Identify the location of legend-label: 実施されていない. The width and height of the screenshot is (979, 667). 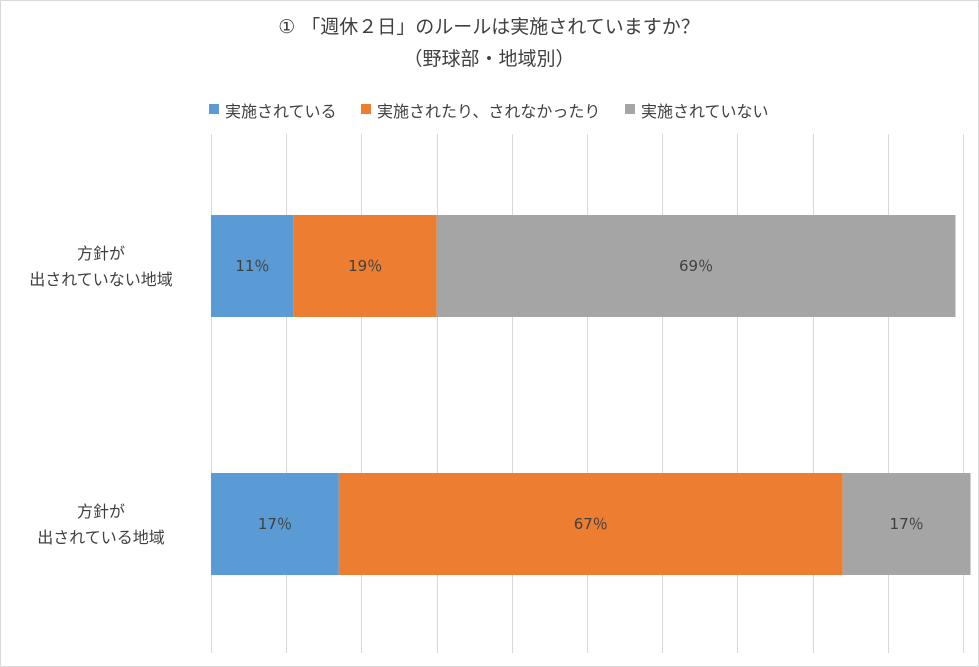
(705, 111).